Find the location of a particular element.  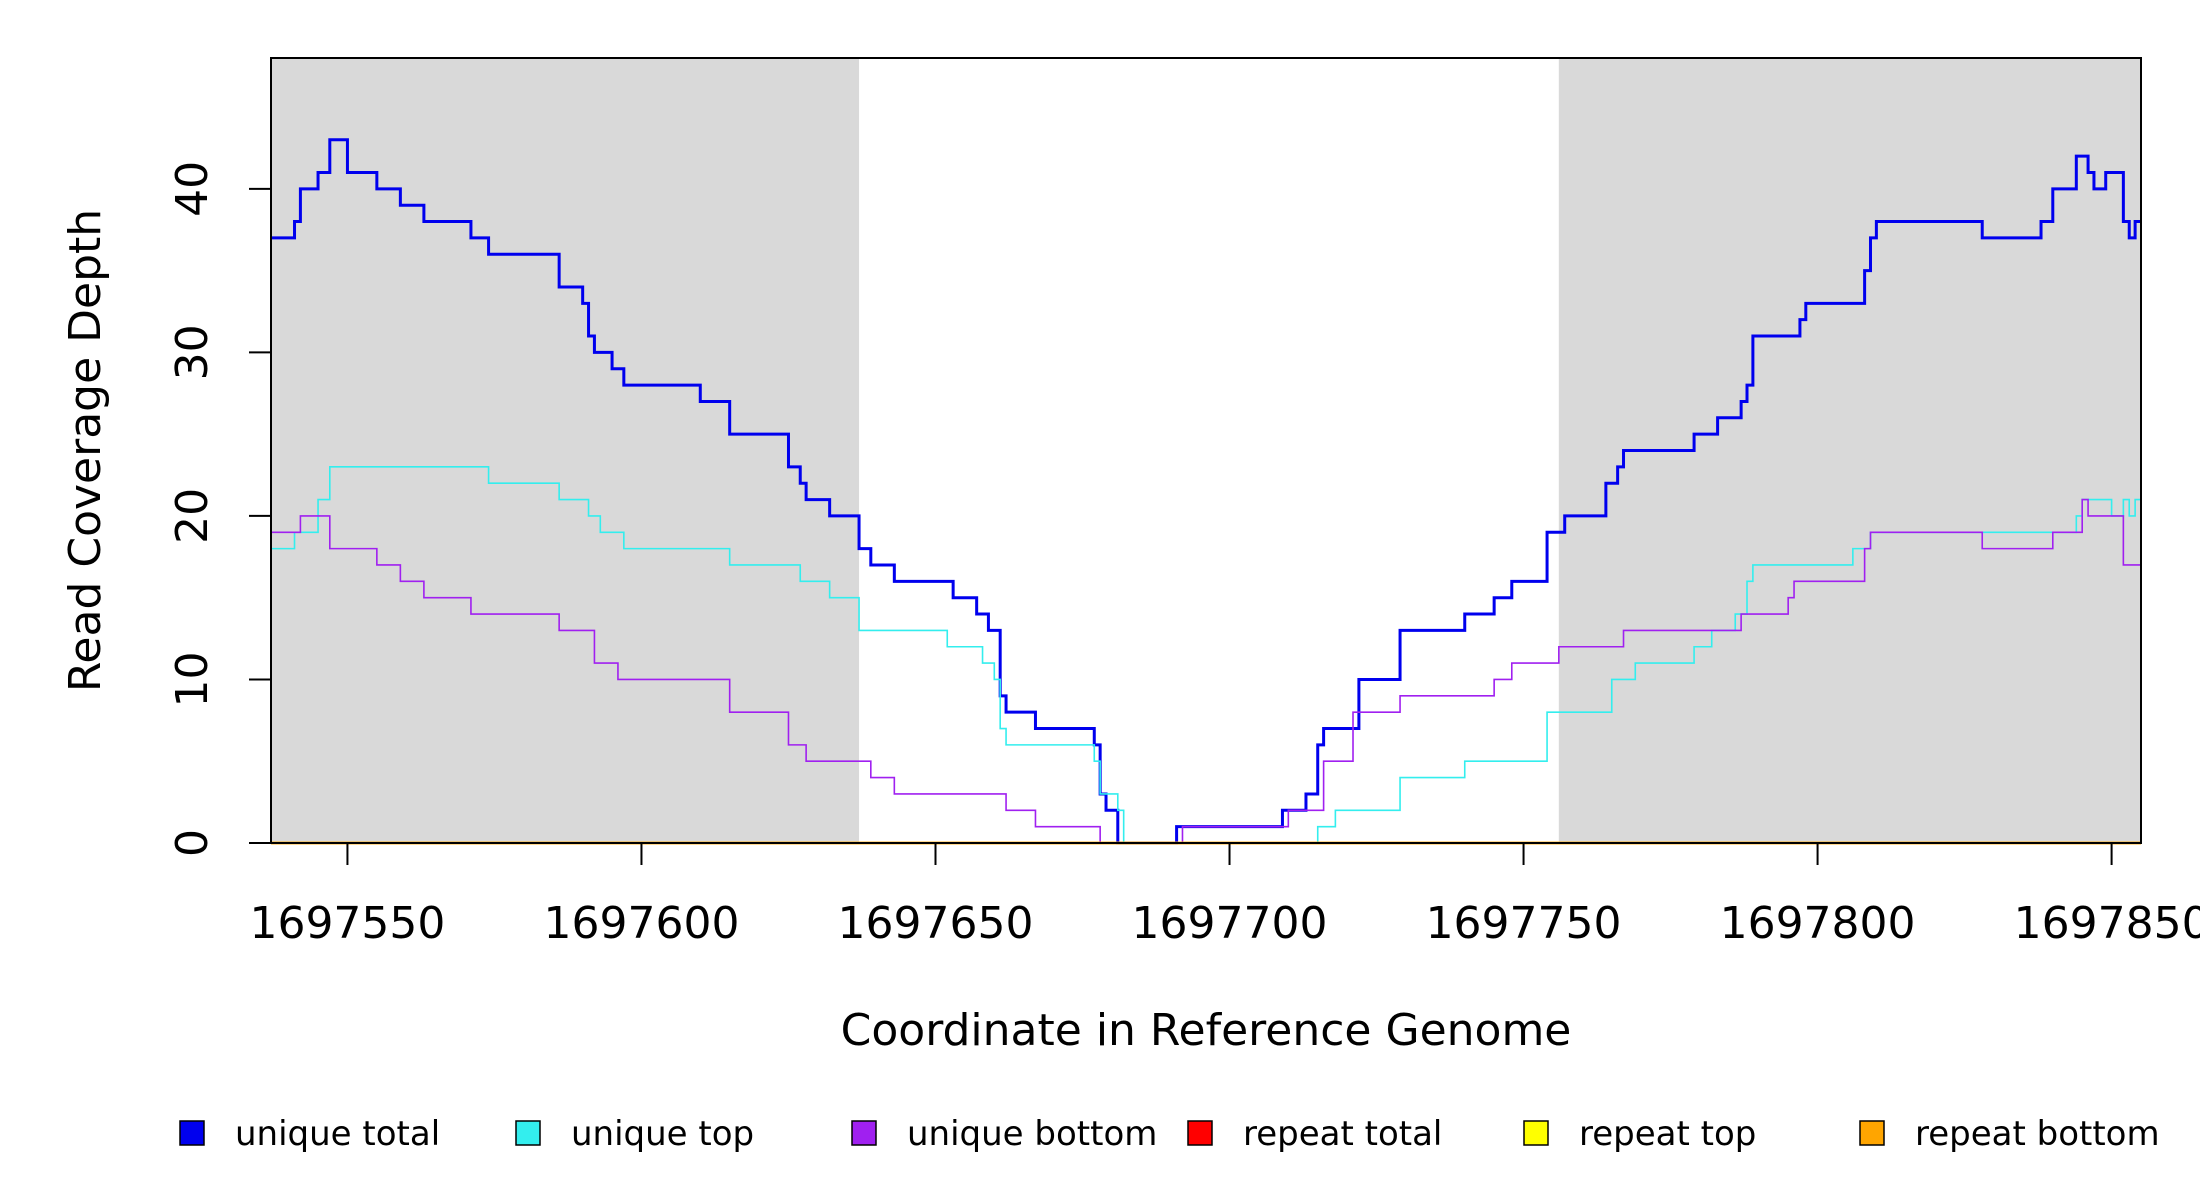

legend-label-repeat-top: repeat top is located at coordinates (1667, 1134).